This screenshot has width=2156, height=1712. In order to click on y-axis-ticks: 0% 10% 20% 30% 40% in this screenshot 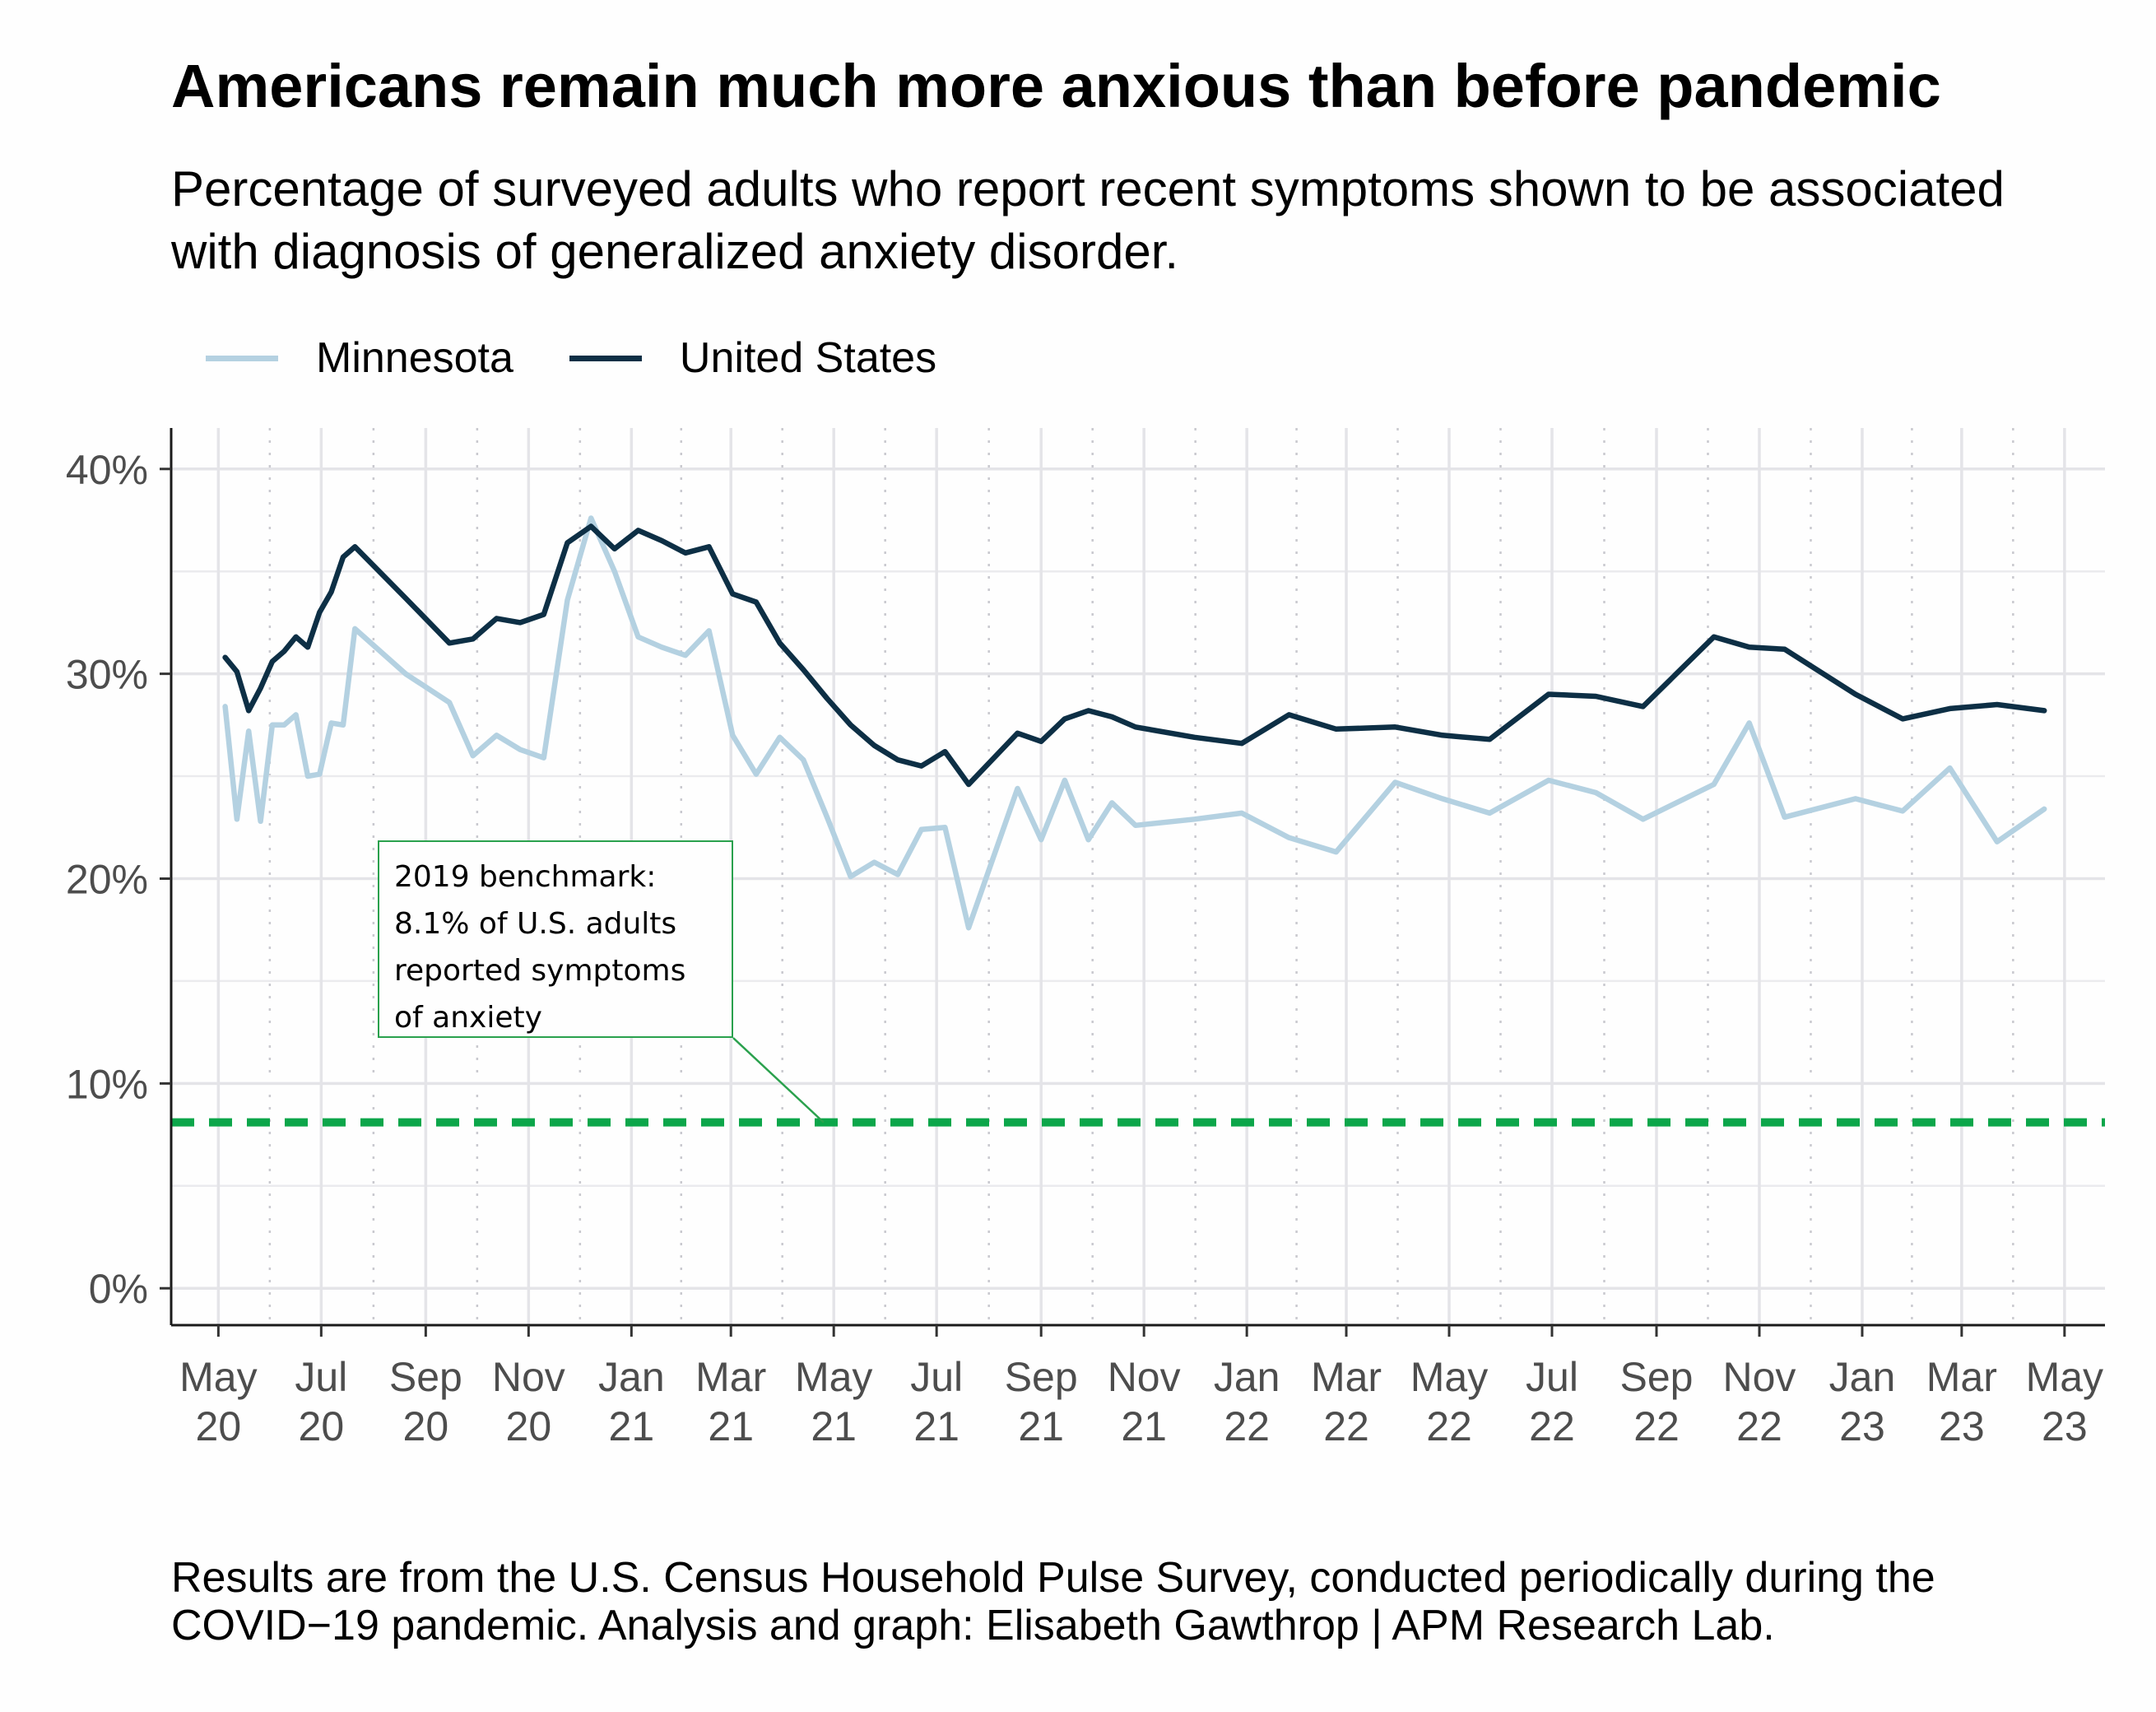, I will do `click(118, 879)`.